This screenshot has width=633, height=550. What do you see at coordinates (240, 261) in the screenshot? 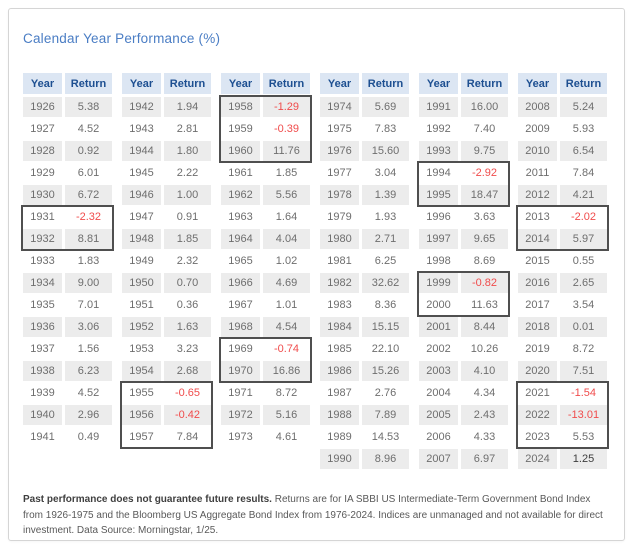
I see `year-cell: 1965` at bounding box center [240, 261].